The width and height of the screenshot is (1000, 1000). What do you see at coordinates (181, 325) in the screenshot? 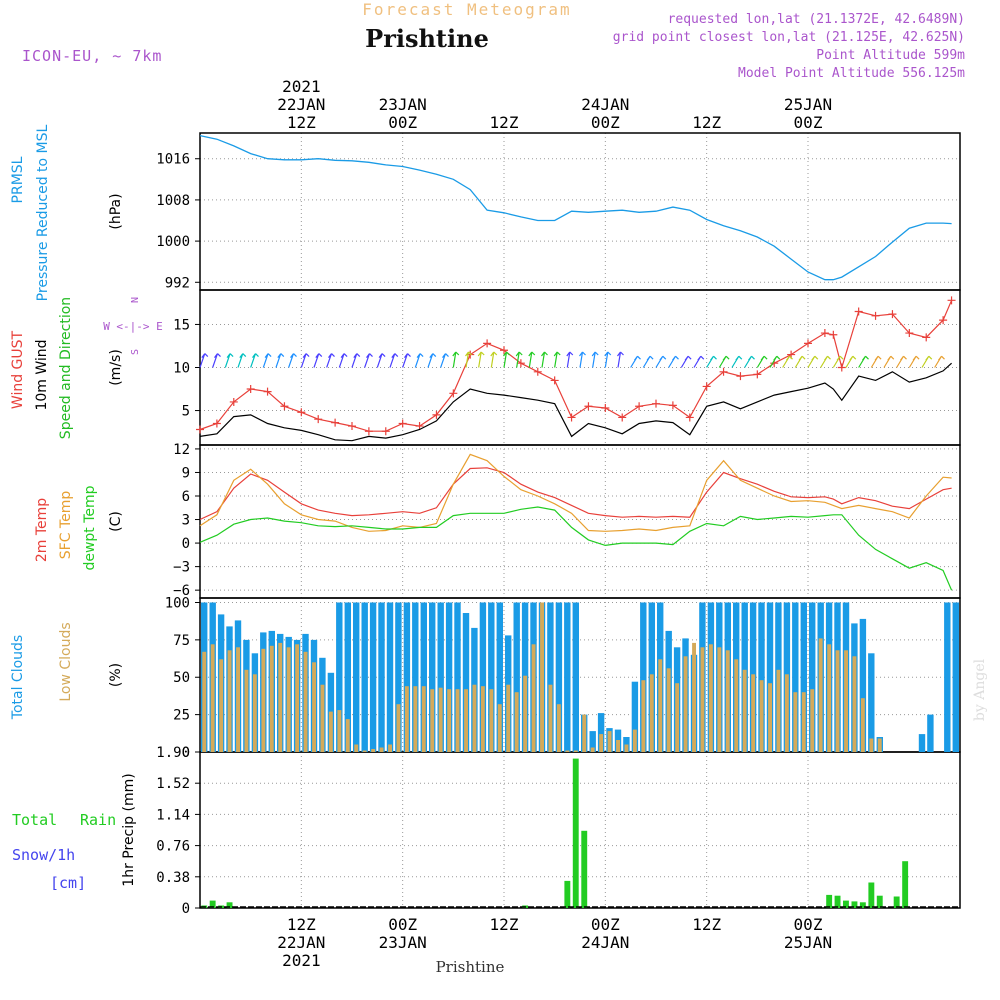
I see `ytick-label: 15` at bounding box center [181, 325].